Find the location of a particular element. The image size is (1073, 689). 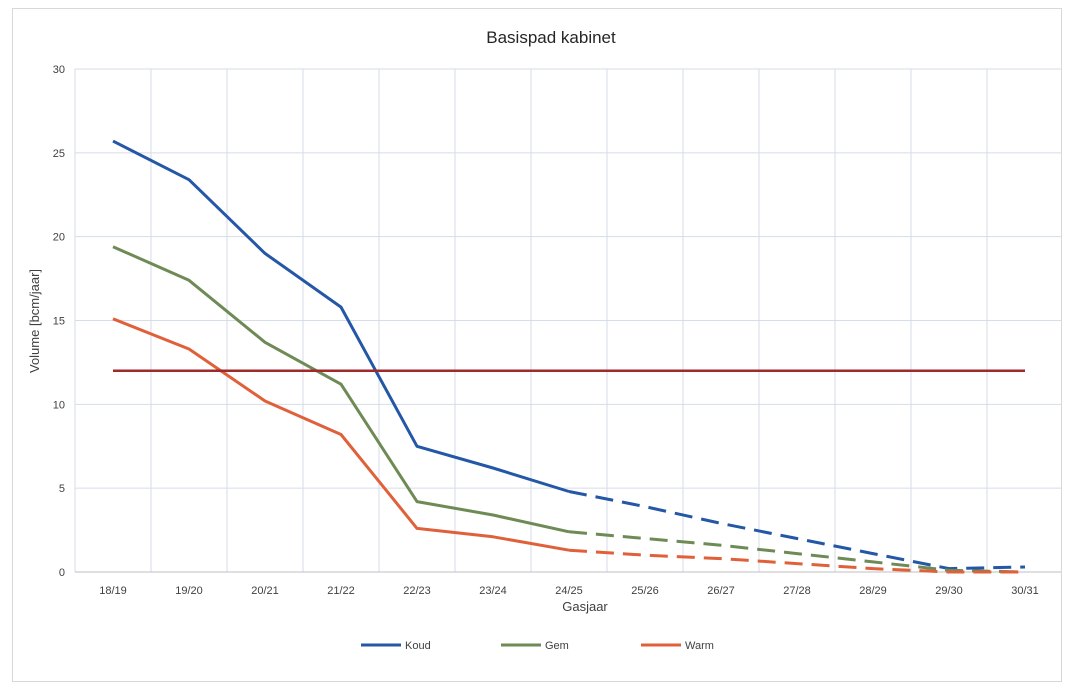

x-tick-label: 27/28 is located at coordinates (797, 591).